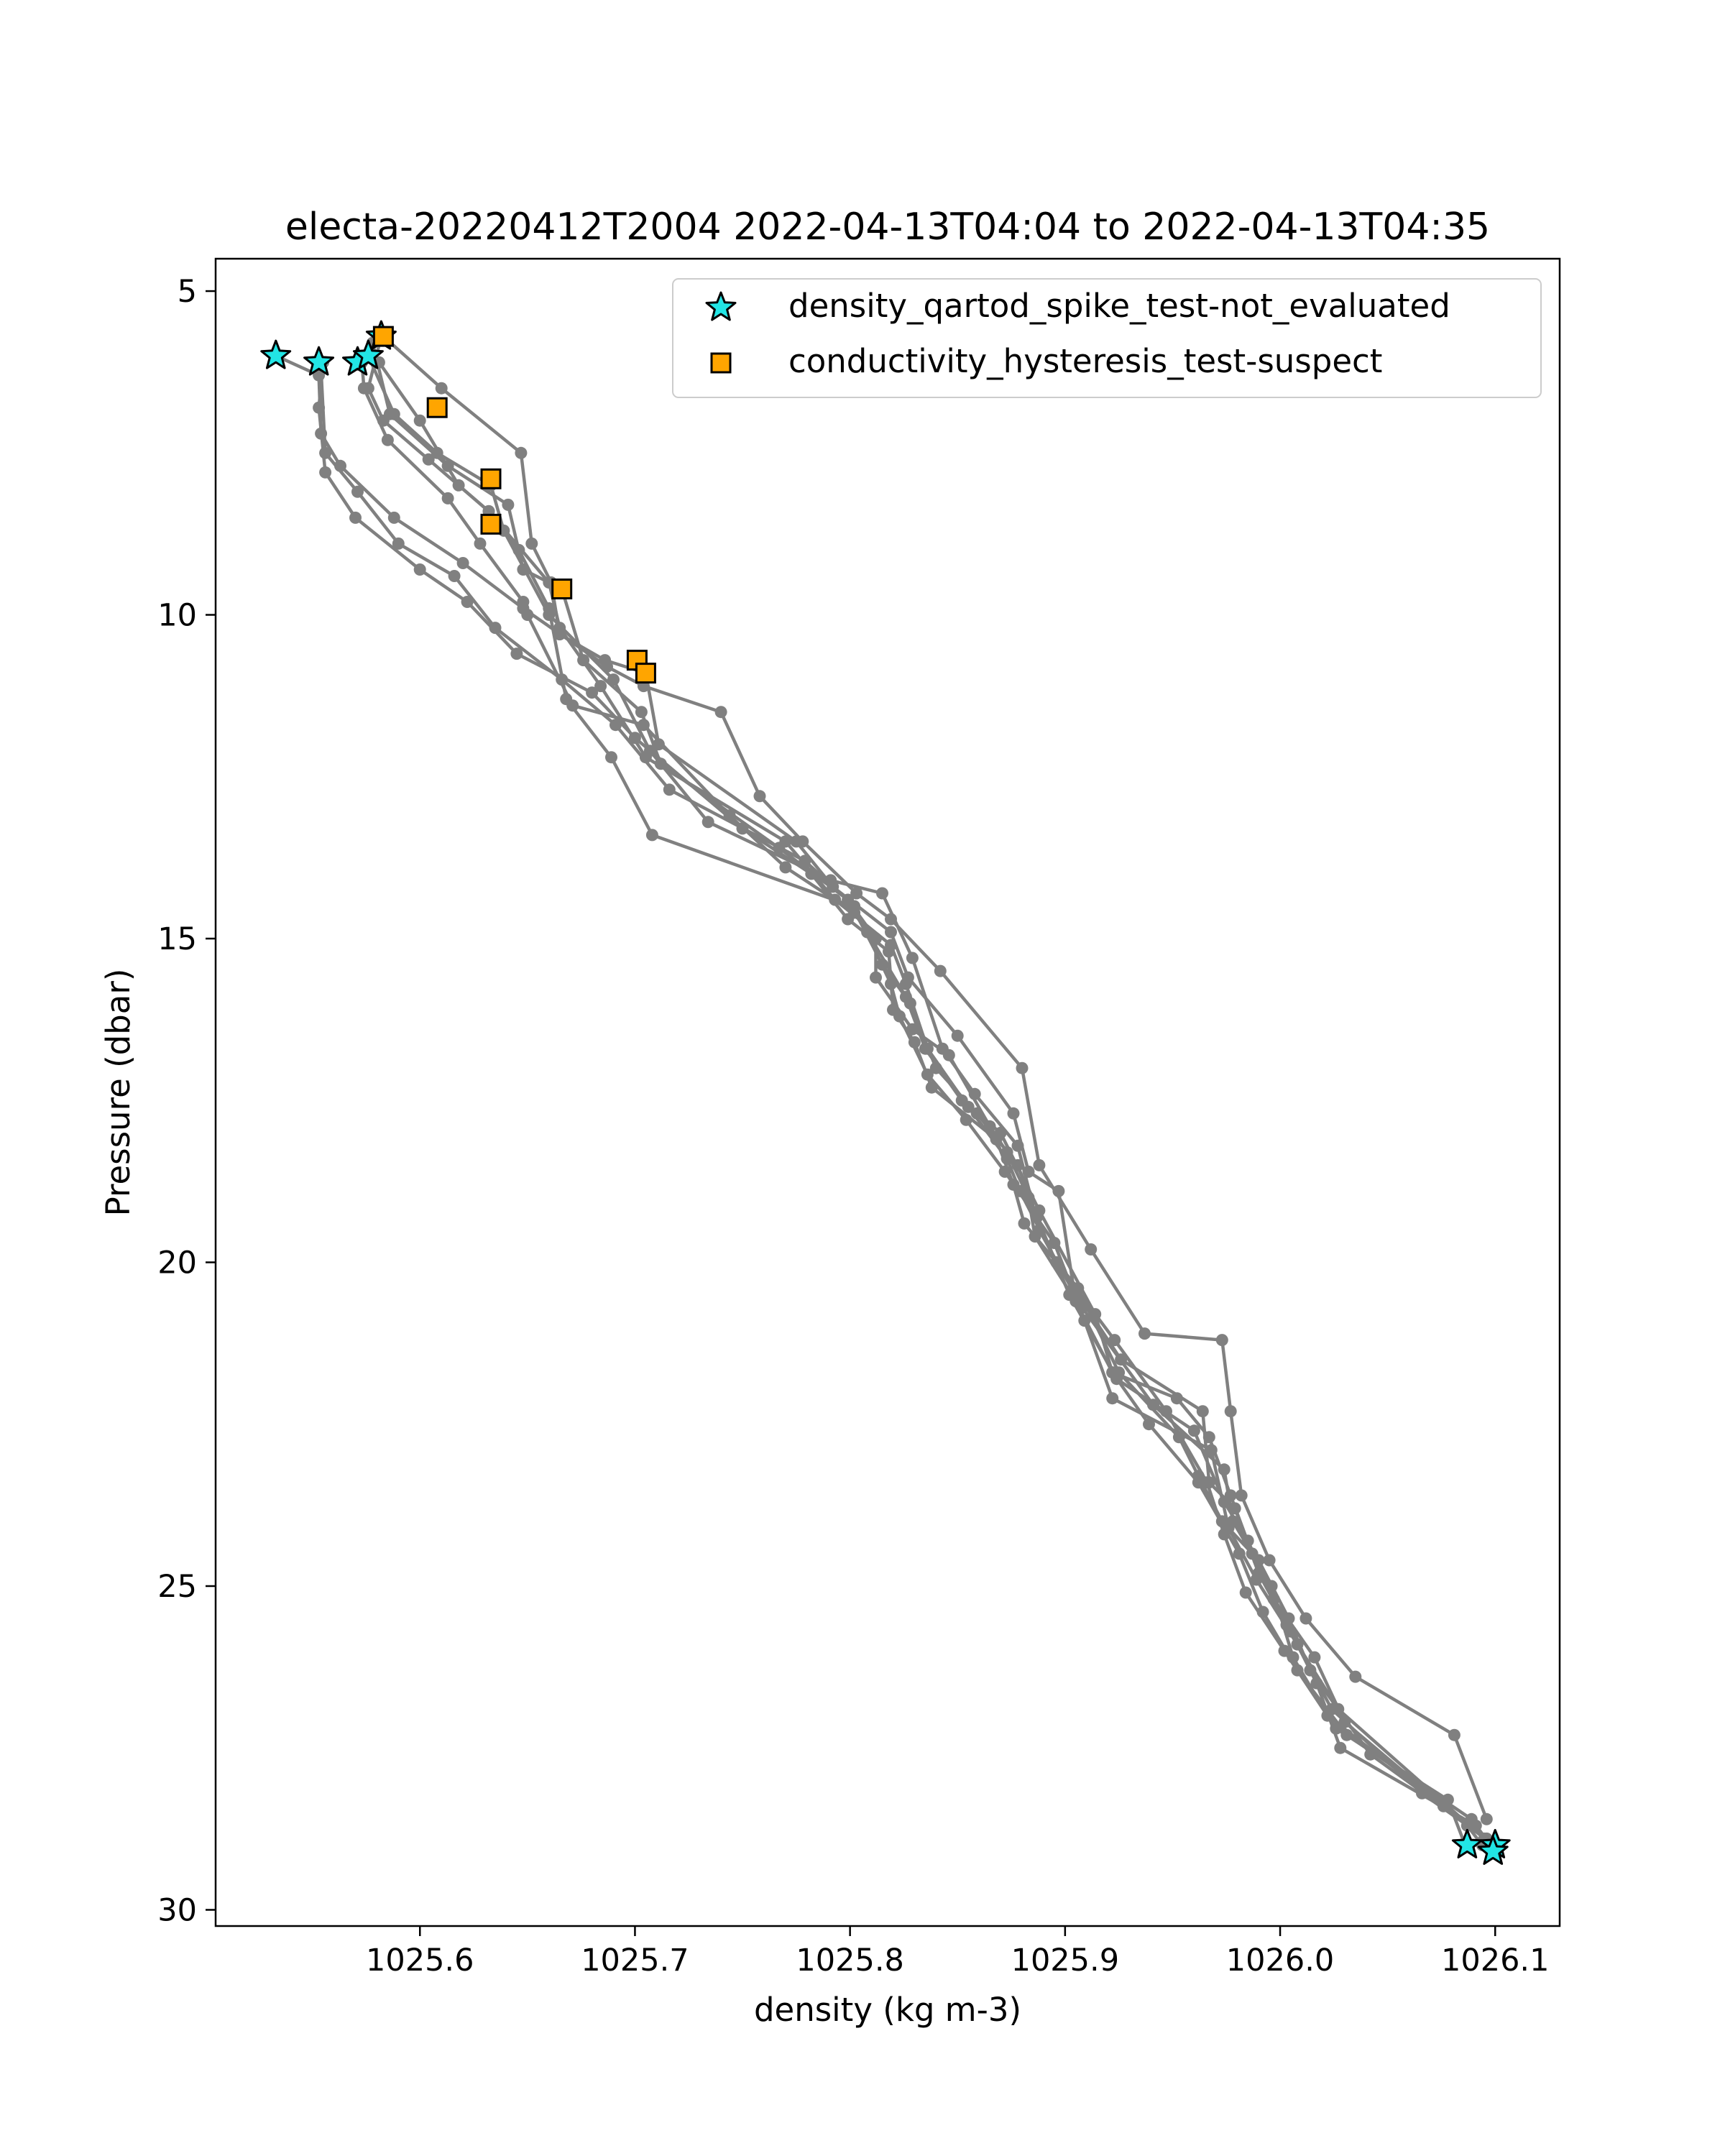 The image size is (1725, 2156). Describe the element at coordinates (635, 1960) in the screenshot. I see `x-tick-label: 1025.7` at that location.